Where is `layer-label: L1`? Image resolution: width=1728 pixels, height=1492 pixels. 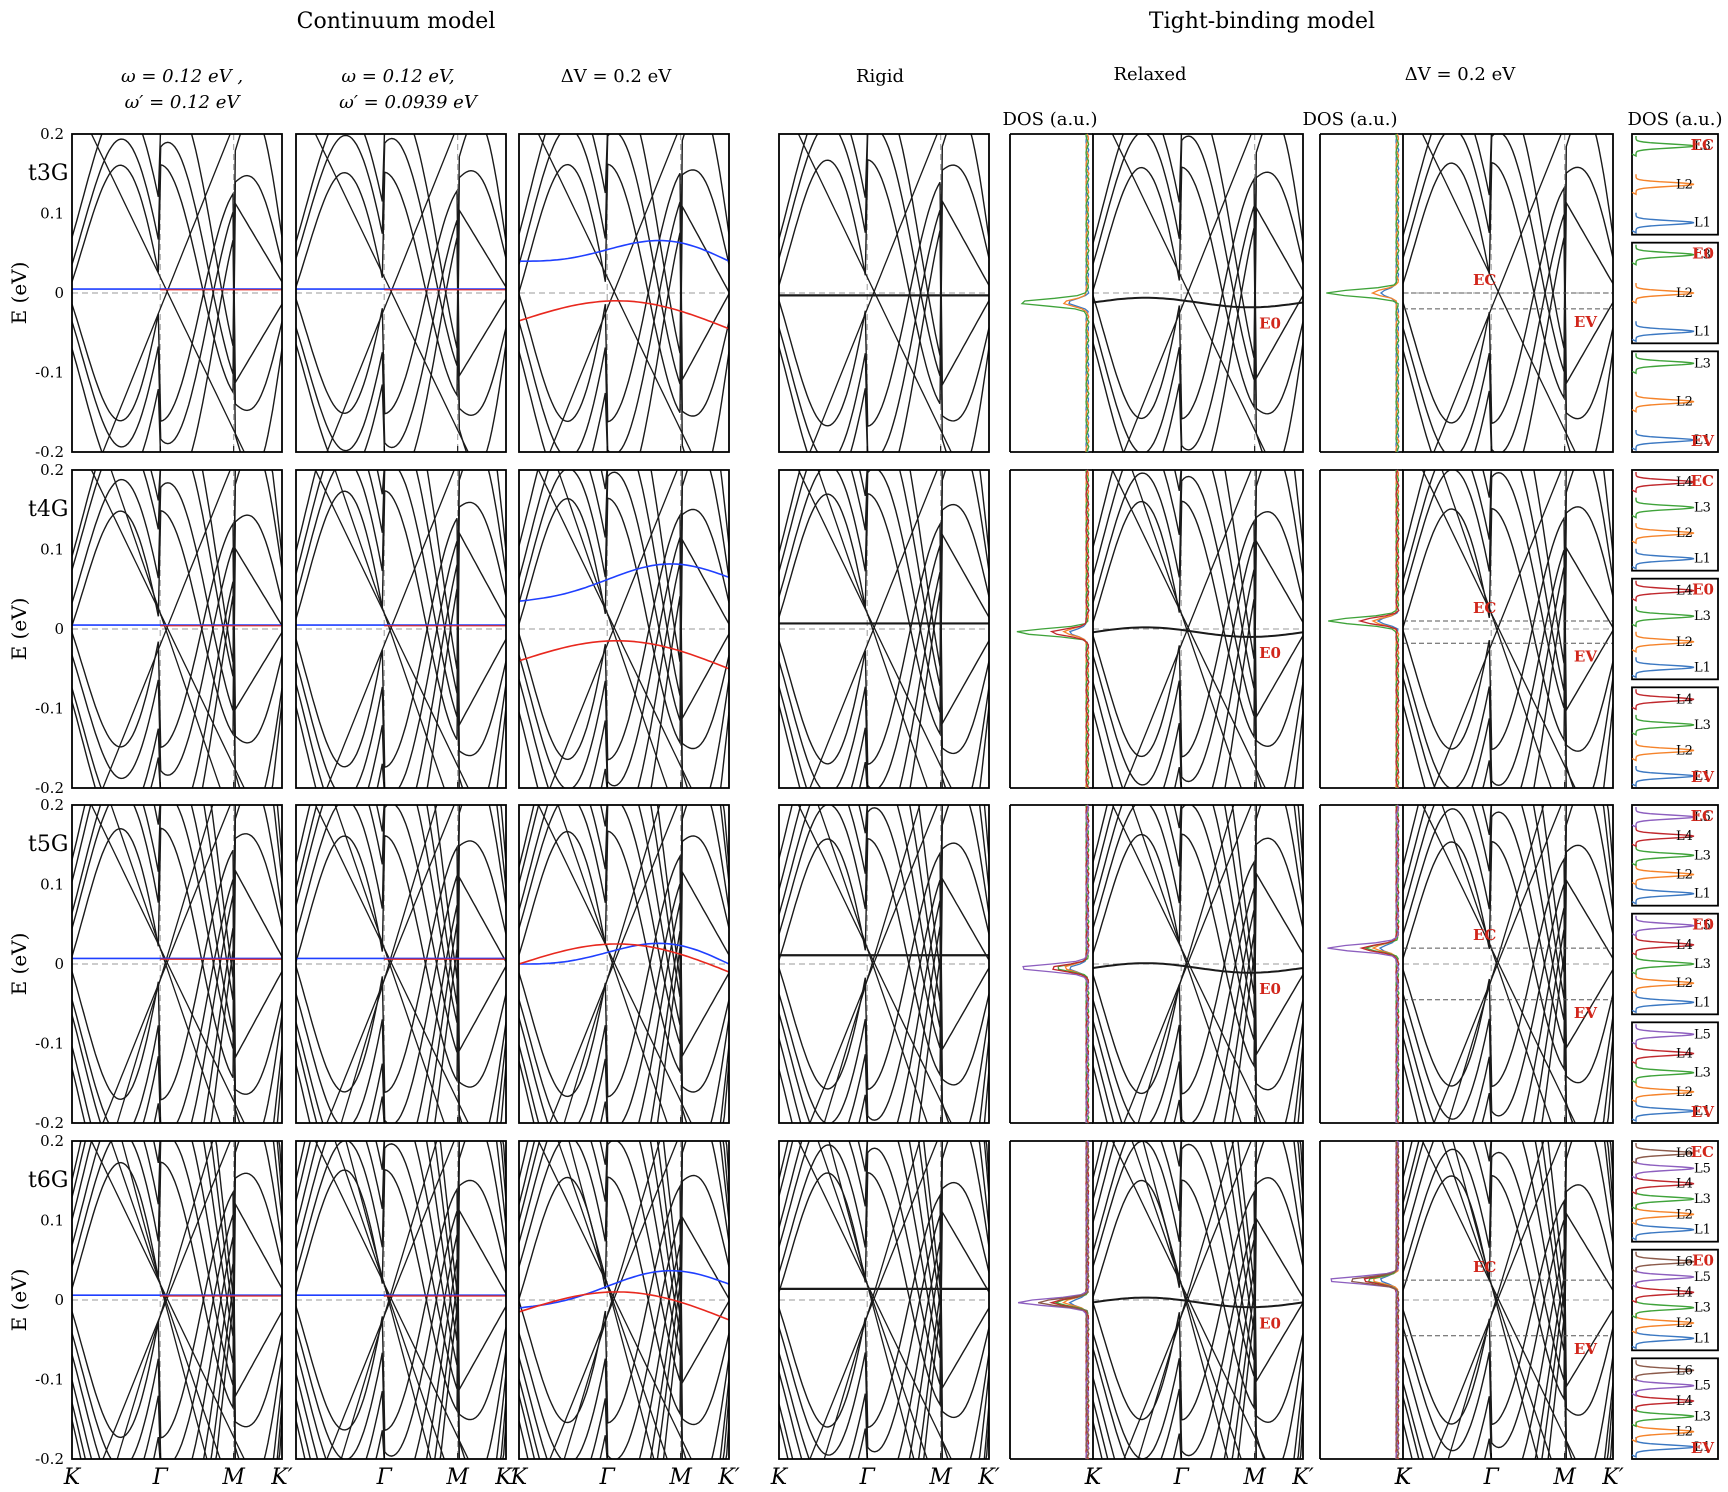
layer-label: L1 is located at coordinates (1702, 894).